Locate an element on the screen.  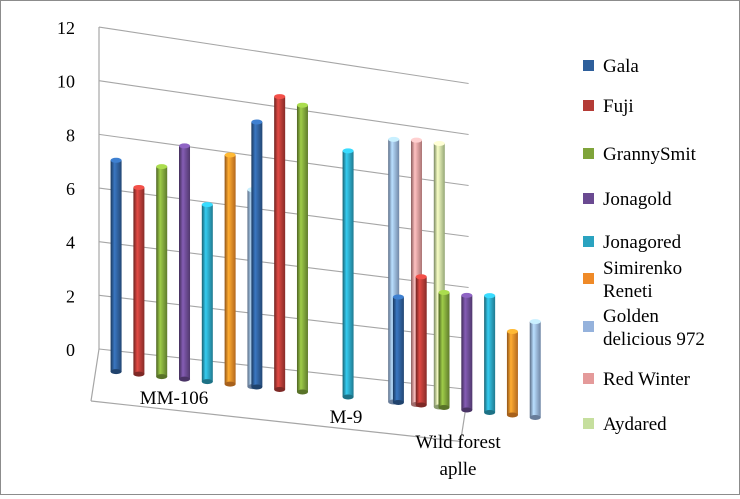
legend-item-golden-delicious-972: Golden delicious 972 is located at coordinates (644, 328).